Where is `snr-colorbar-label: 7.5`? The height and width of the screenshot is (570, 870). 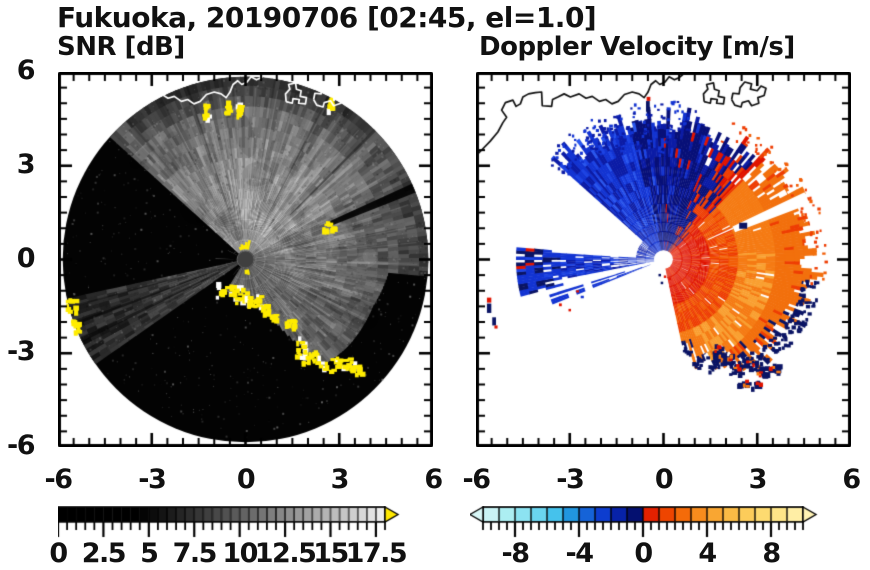 snr-colorbar-label: 7.5 is located at coordinates (195, 553).